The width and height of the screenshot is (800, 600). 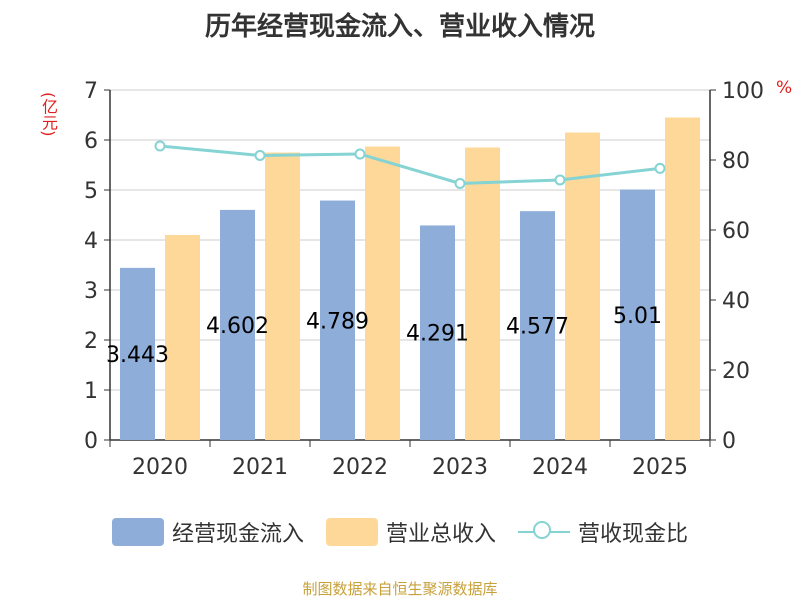 I want to click on ratio-line-swatch-dot, so click(x=542, y=530).